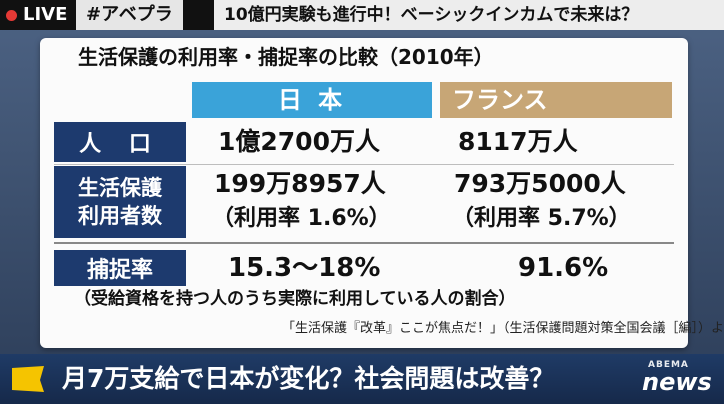 The image size is (724, 404). What do you see at coordinates (299, 141) in the screenshot?
I see `cell-japan-population: 1億2700万人` at bounding box center [299, 141].